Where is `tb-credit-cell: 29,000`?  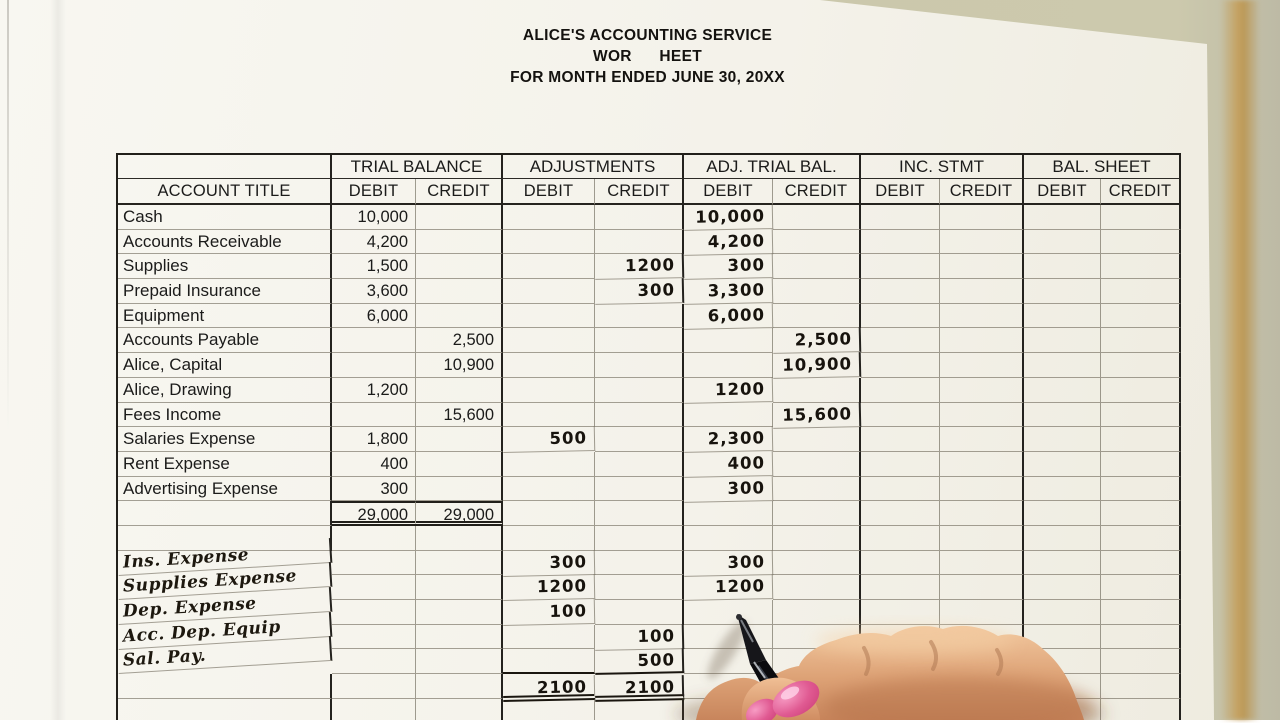 tb-credit-cell: 29,000 is located at coordinates (459, 513).